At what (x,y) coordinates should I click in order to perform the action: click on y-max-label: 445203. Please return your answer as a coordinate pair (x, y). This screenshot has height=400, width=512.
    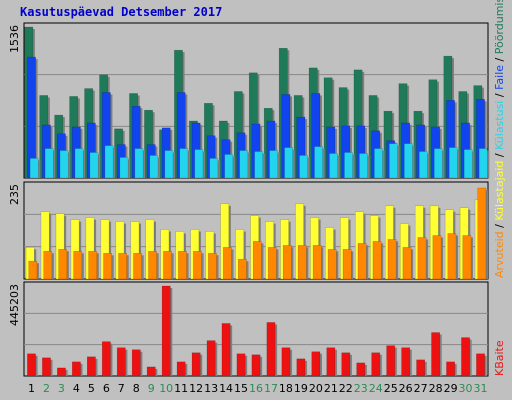
    Looking at the image, I should click on (14, 305).